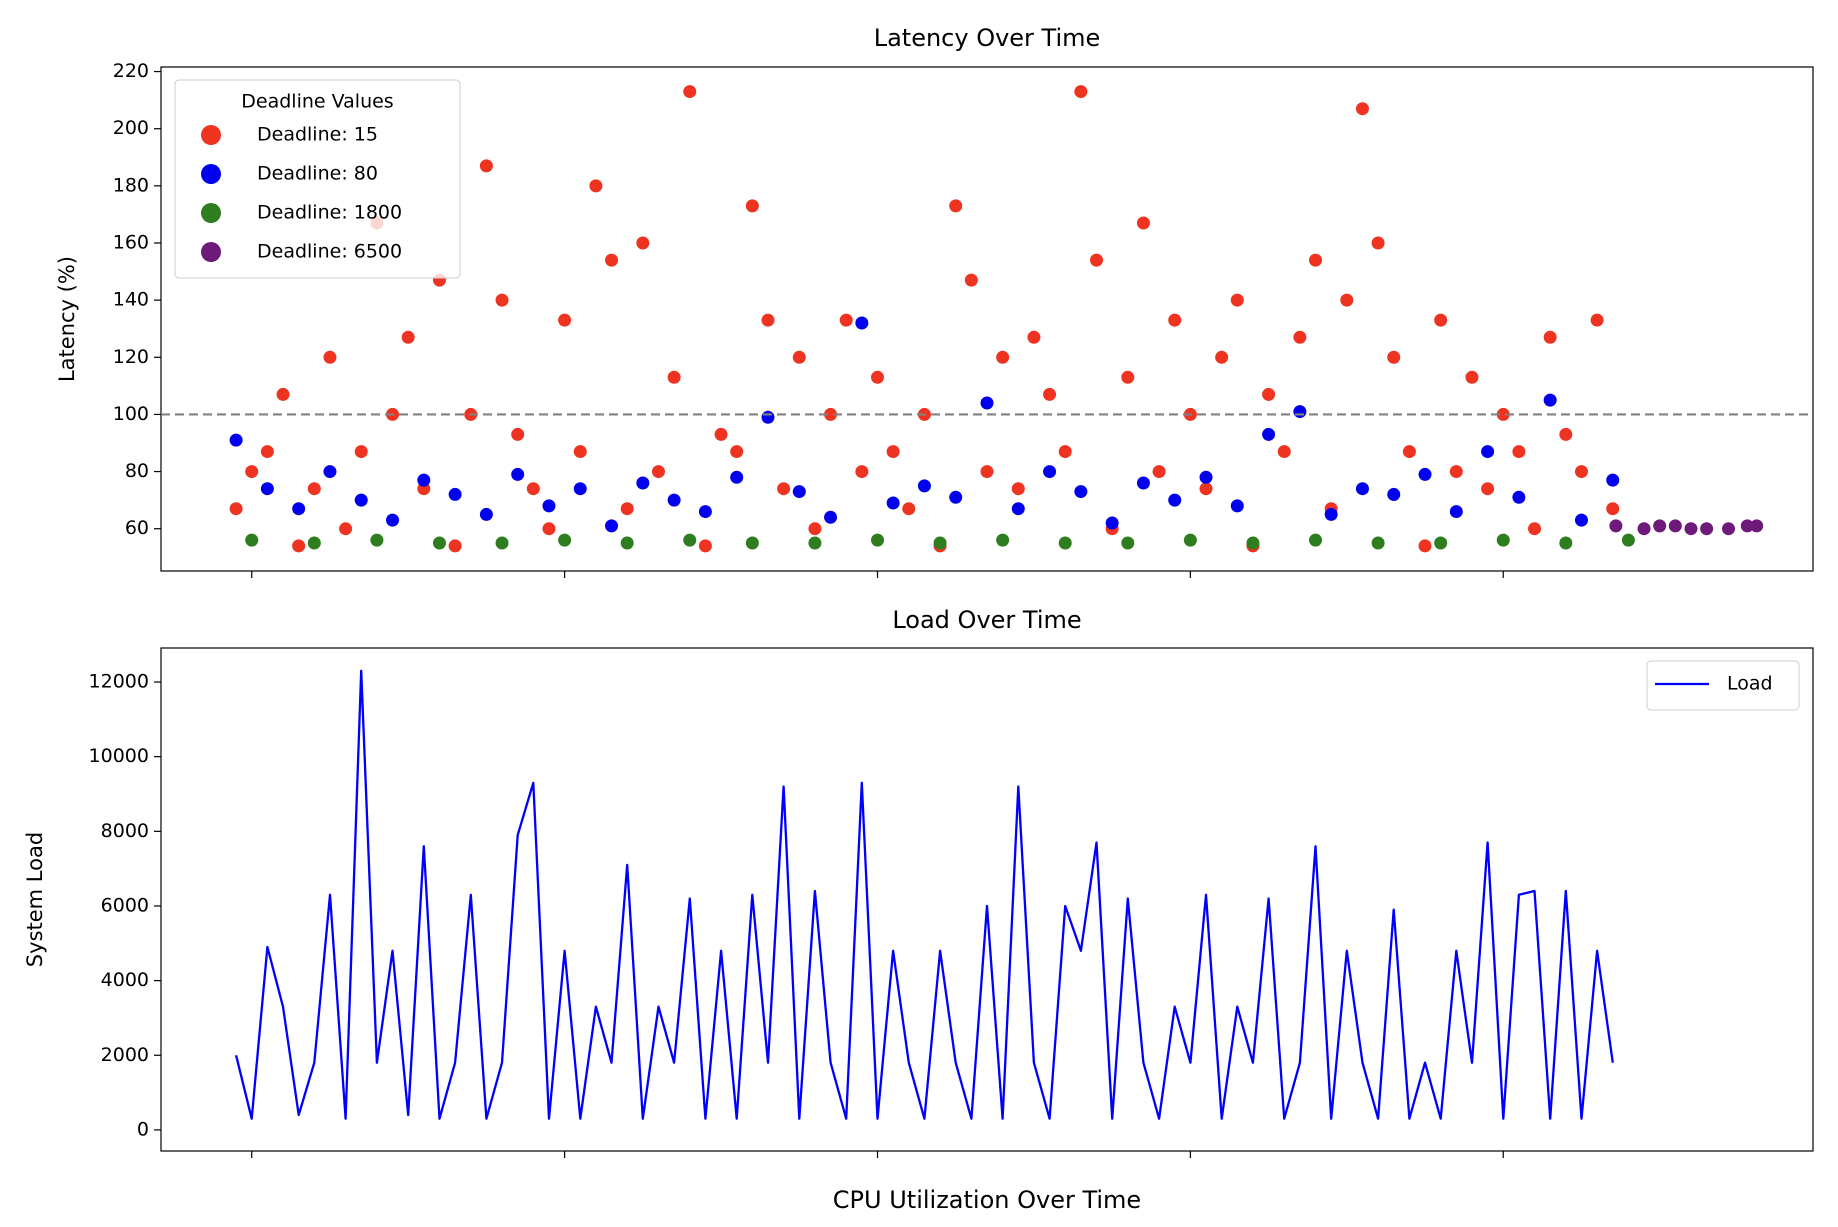  I want to click on series, so click(924, 424).